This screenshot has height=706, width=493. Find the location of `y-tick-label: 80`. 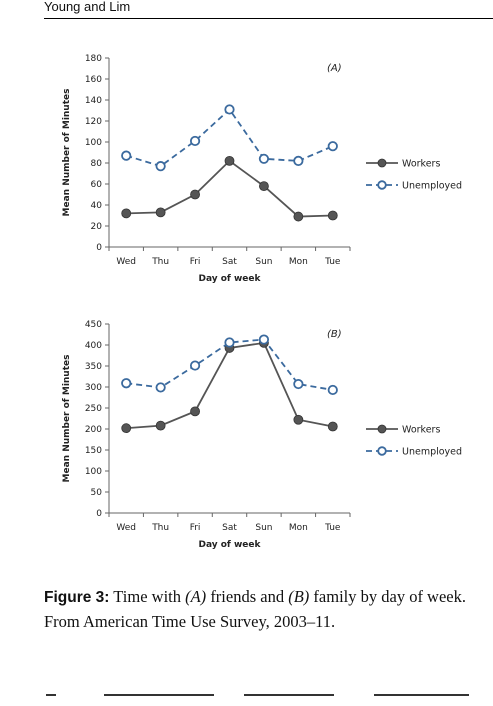

y-tick-label: 80 is located at coordinates (97, 164).